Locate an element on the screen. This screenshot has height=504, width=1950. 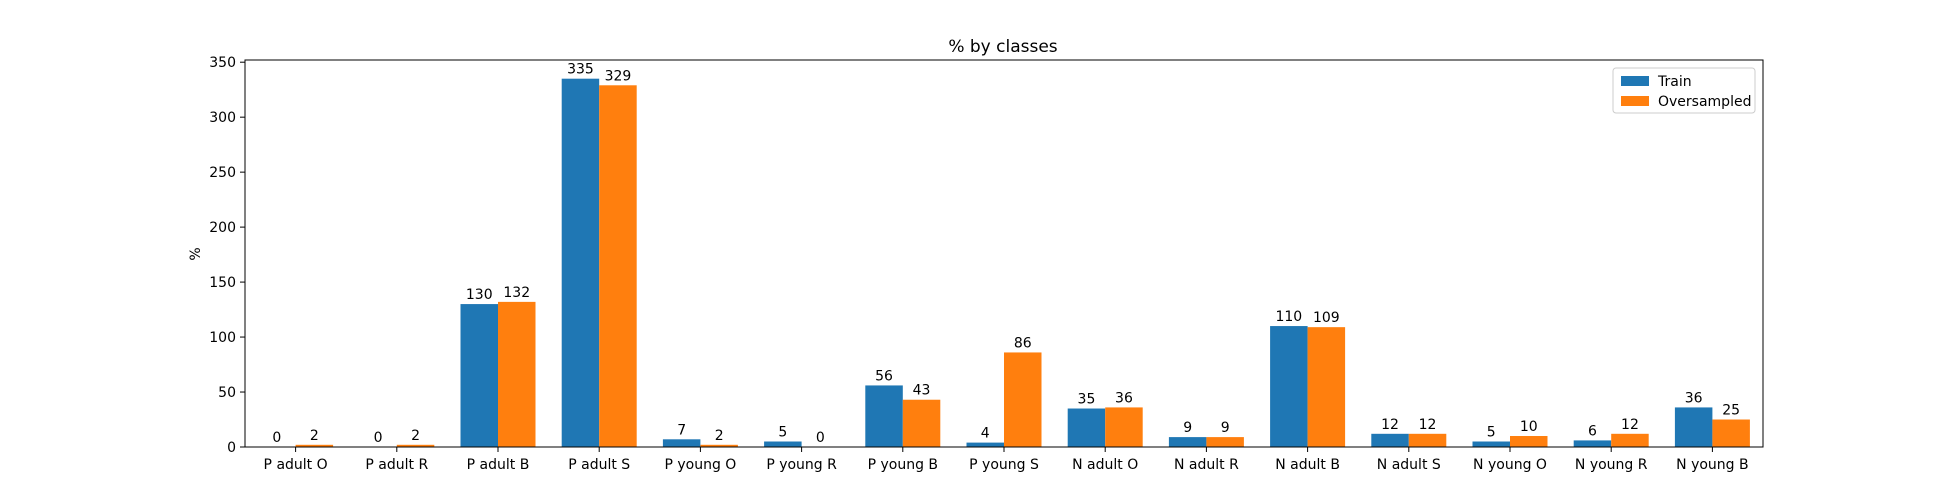
data-label: 132 is located at coordinates (516, 293).